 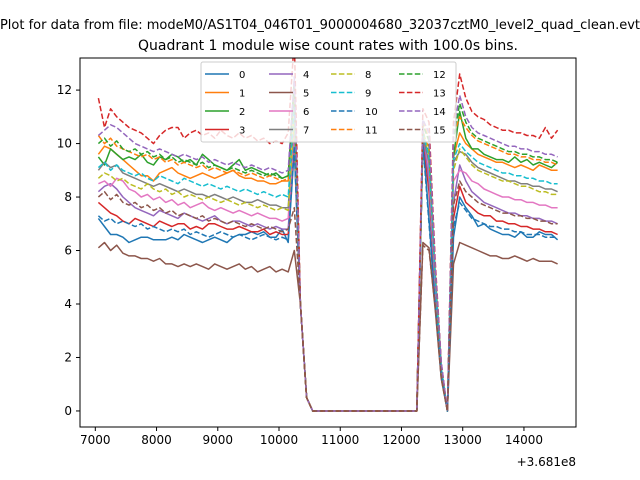 I want to click on x-axis: 7000 8000 9000 10000 11000 12000 13000 14000, so click(x=311, y=437).